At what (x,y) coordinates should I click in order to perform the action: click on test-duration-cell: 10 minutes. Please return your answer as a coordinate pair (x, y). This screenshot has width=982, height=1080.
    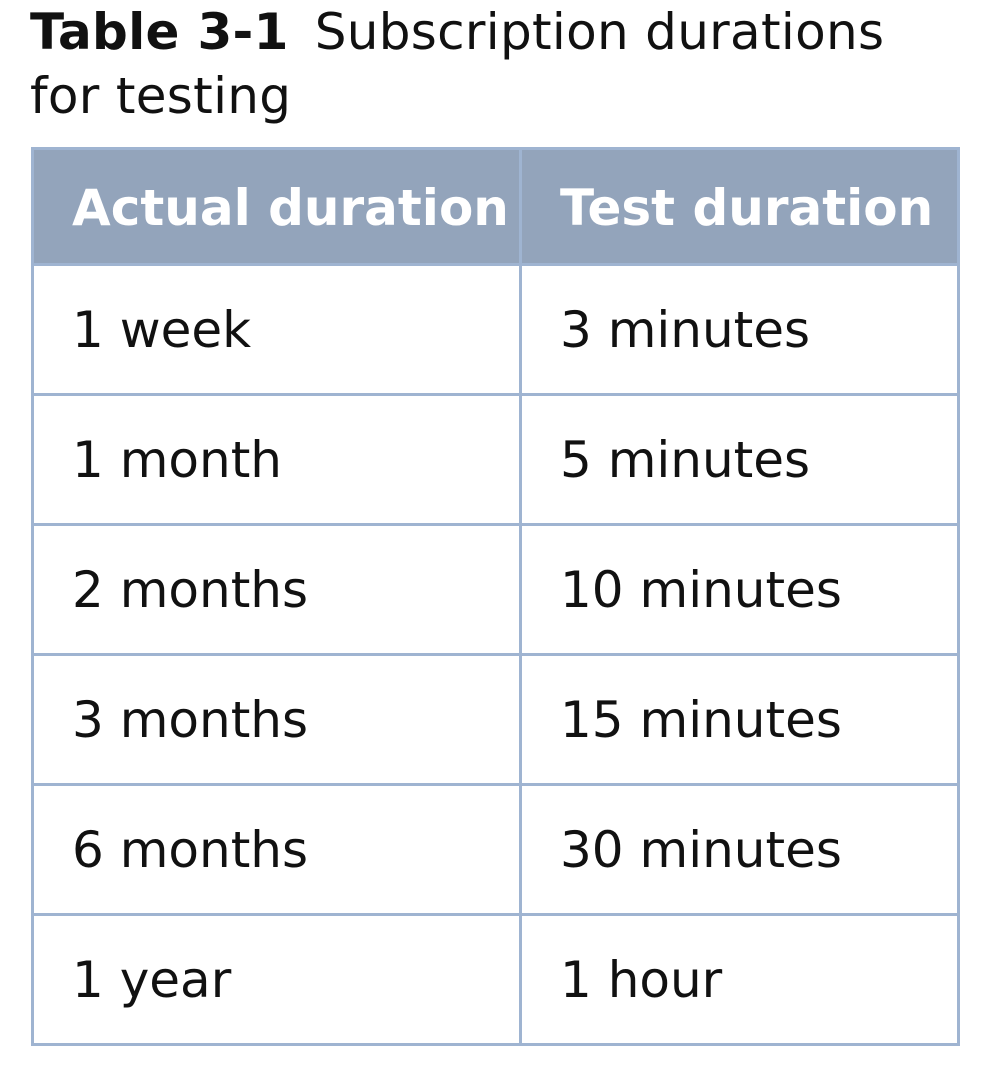
    Looking at the image, I should click on (739, 589).